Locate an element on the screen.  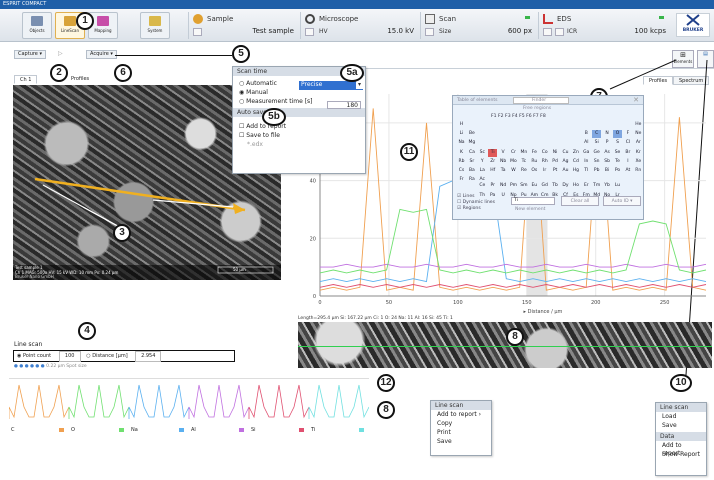
dynamic-lines-option: ☐ Dynamic lines is located at coordinates (476, 202).